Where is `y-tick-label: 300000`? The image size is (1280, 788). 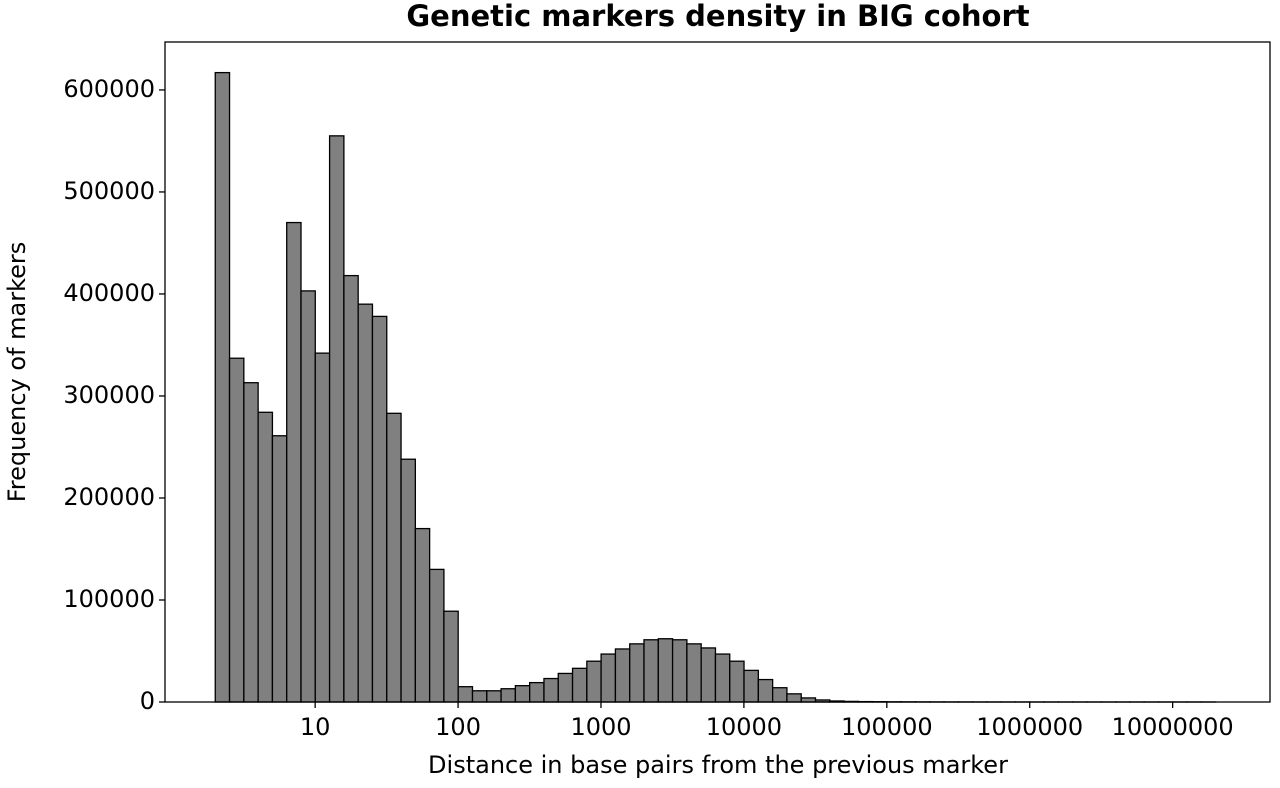
y-tick-label: 300000 is located at coordinates (109, 395).